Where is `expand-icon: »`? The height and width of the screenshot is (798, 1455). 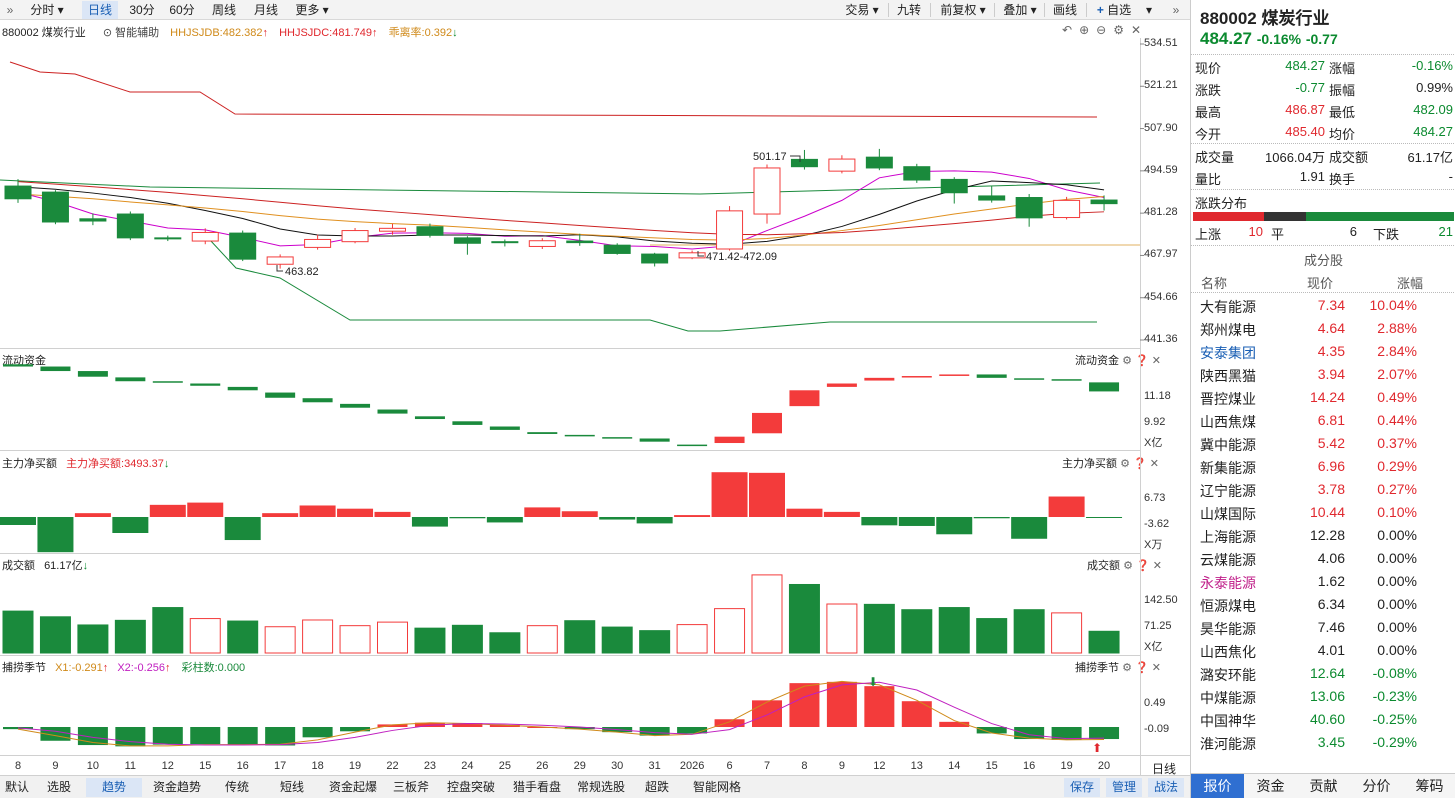 expand-icon: » is located at coordinates (1176, 10).